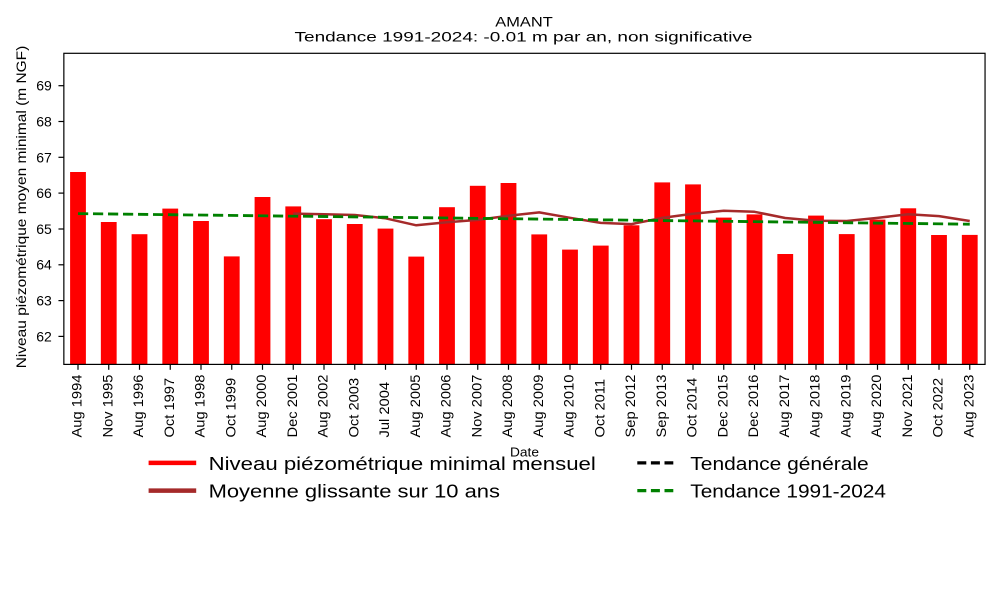 The height and width of the screenshot is (600, 1000). What do you see at coordinates (44, 193) in the screenshot?
I see `svg-text: 66` at bounding box center [44, 193].